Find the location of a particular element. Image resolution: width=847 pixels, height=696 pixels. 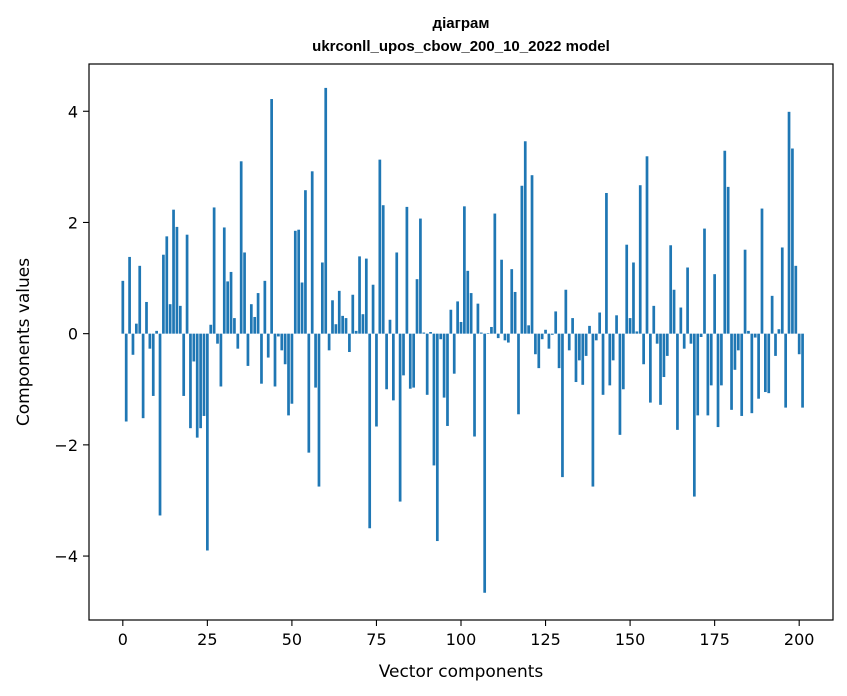

x-tick-label: 200 is located at coordinates (799, 639).